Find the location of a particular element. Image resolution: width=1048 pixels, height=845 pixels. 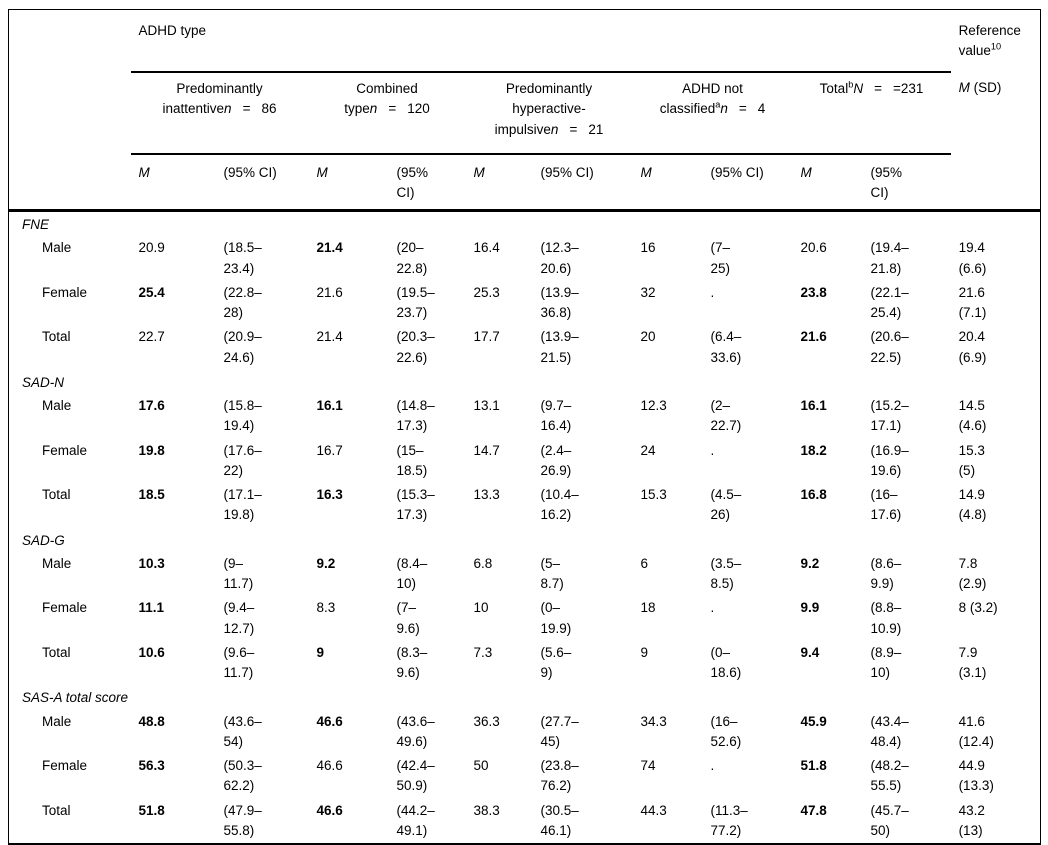

m-value: 25.3 is located at coordinates (486, 292).